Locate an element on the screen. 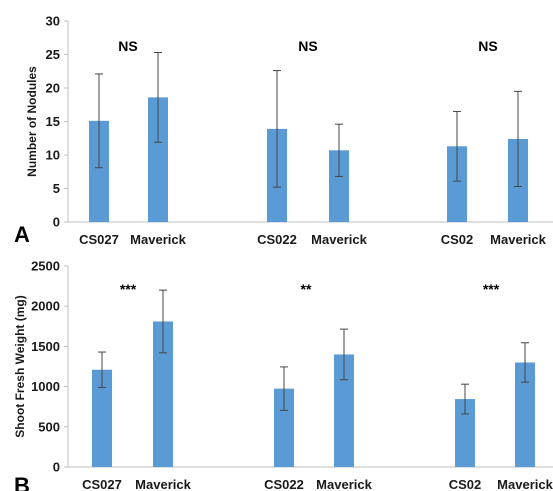  y-axis-title: Number of Nodules is located at coordinates (32, 121).